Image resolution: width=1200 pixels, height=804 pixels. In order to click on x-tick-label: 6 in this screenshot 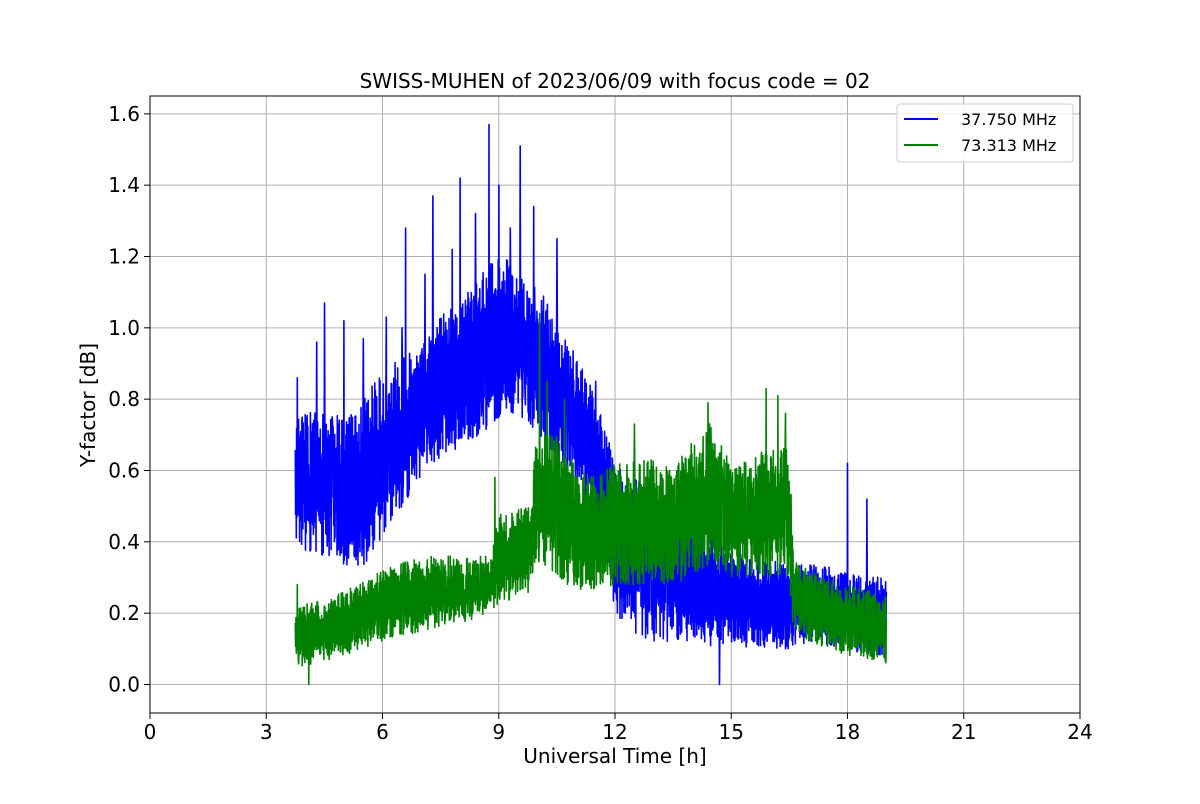, I will do `click(382, 732)`.